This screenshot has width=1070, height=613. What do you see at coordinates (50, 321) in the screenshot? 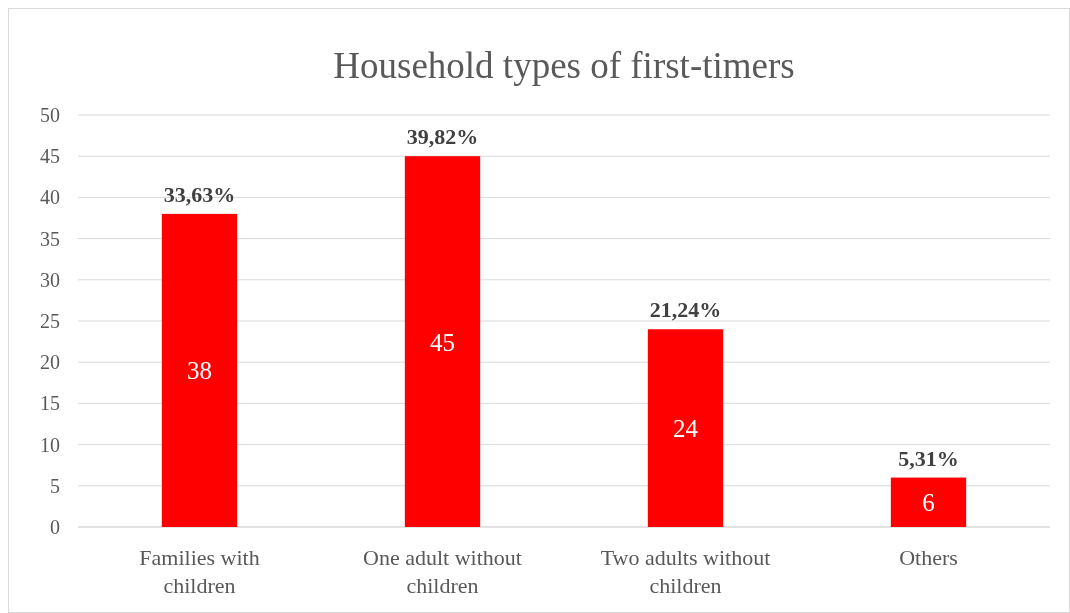
I see `y-tick-label: 25` at bounding box center [50, 321].